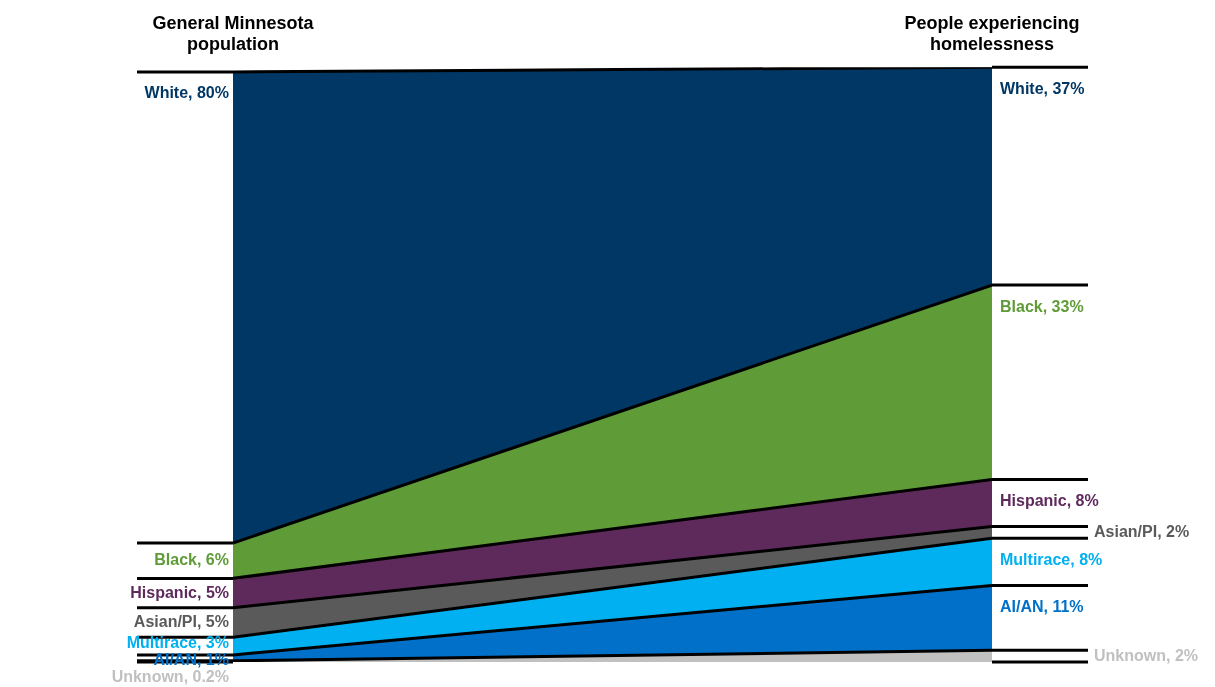 The width and height of the screenshot is (1215, 687). I want to click on data-label: Black, 6%, so click(191, 560).